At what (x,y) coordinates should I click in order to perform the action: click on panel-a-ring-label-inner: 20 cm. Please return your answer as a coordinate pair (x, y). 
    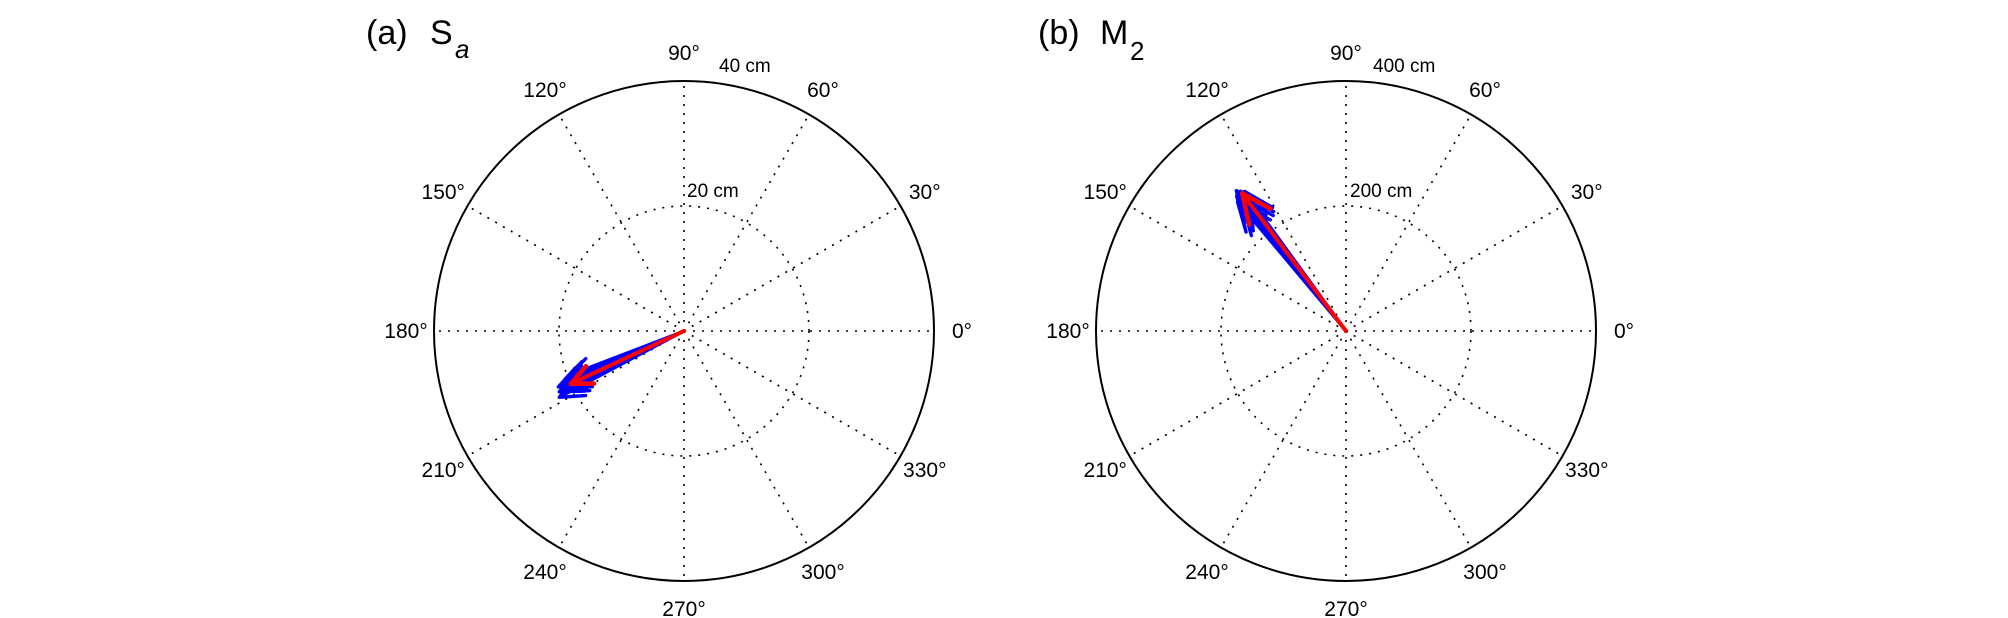
    Looking at the image, I should click on (713, 191).